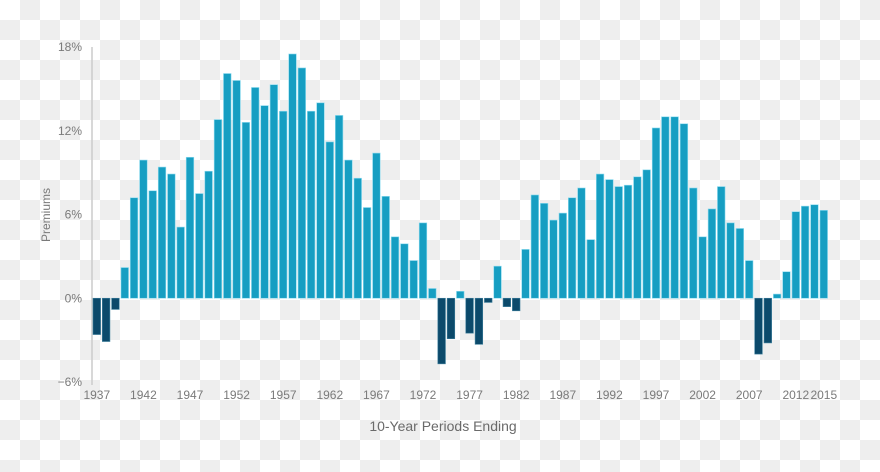 The image size is (880, 472). What do you see at coordinates (609, 395) in the screenshot?
I see `x-tick-label: 1992` at bounding box center [609, 395].